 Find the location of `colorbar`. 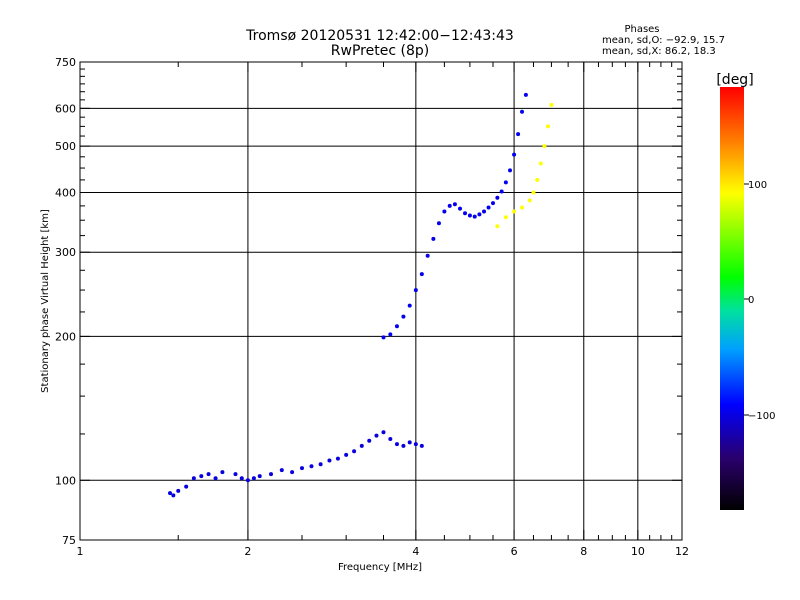

colorbar is located at coordinates (732, 298).